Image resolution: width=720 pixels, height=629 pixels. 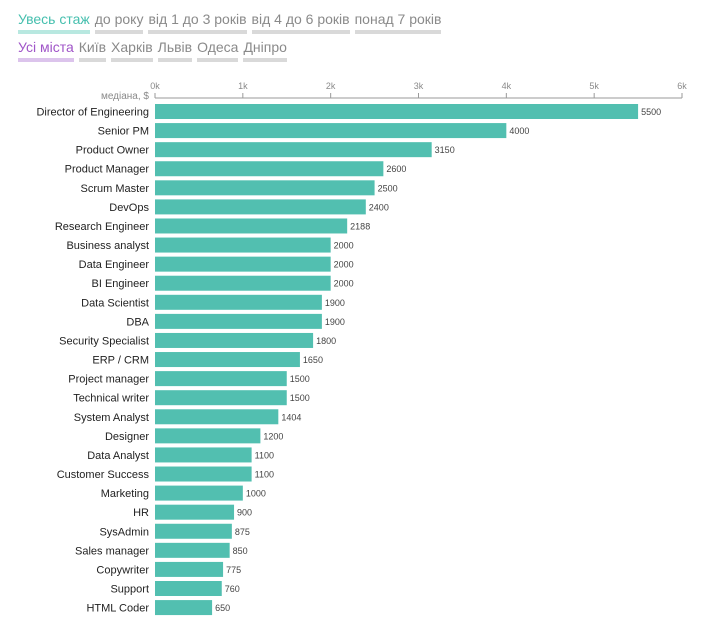 What do you see at coordinates (651, 112) in the screenshot?
I see `value-label: 5500` at bounding box center [651, 112].